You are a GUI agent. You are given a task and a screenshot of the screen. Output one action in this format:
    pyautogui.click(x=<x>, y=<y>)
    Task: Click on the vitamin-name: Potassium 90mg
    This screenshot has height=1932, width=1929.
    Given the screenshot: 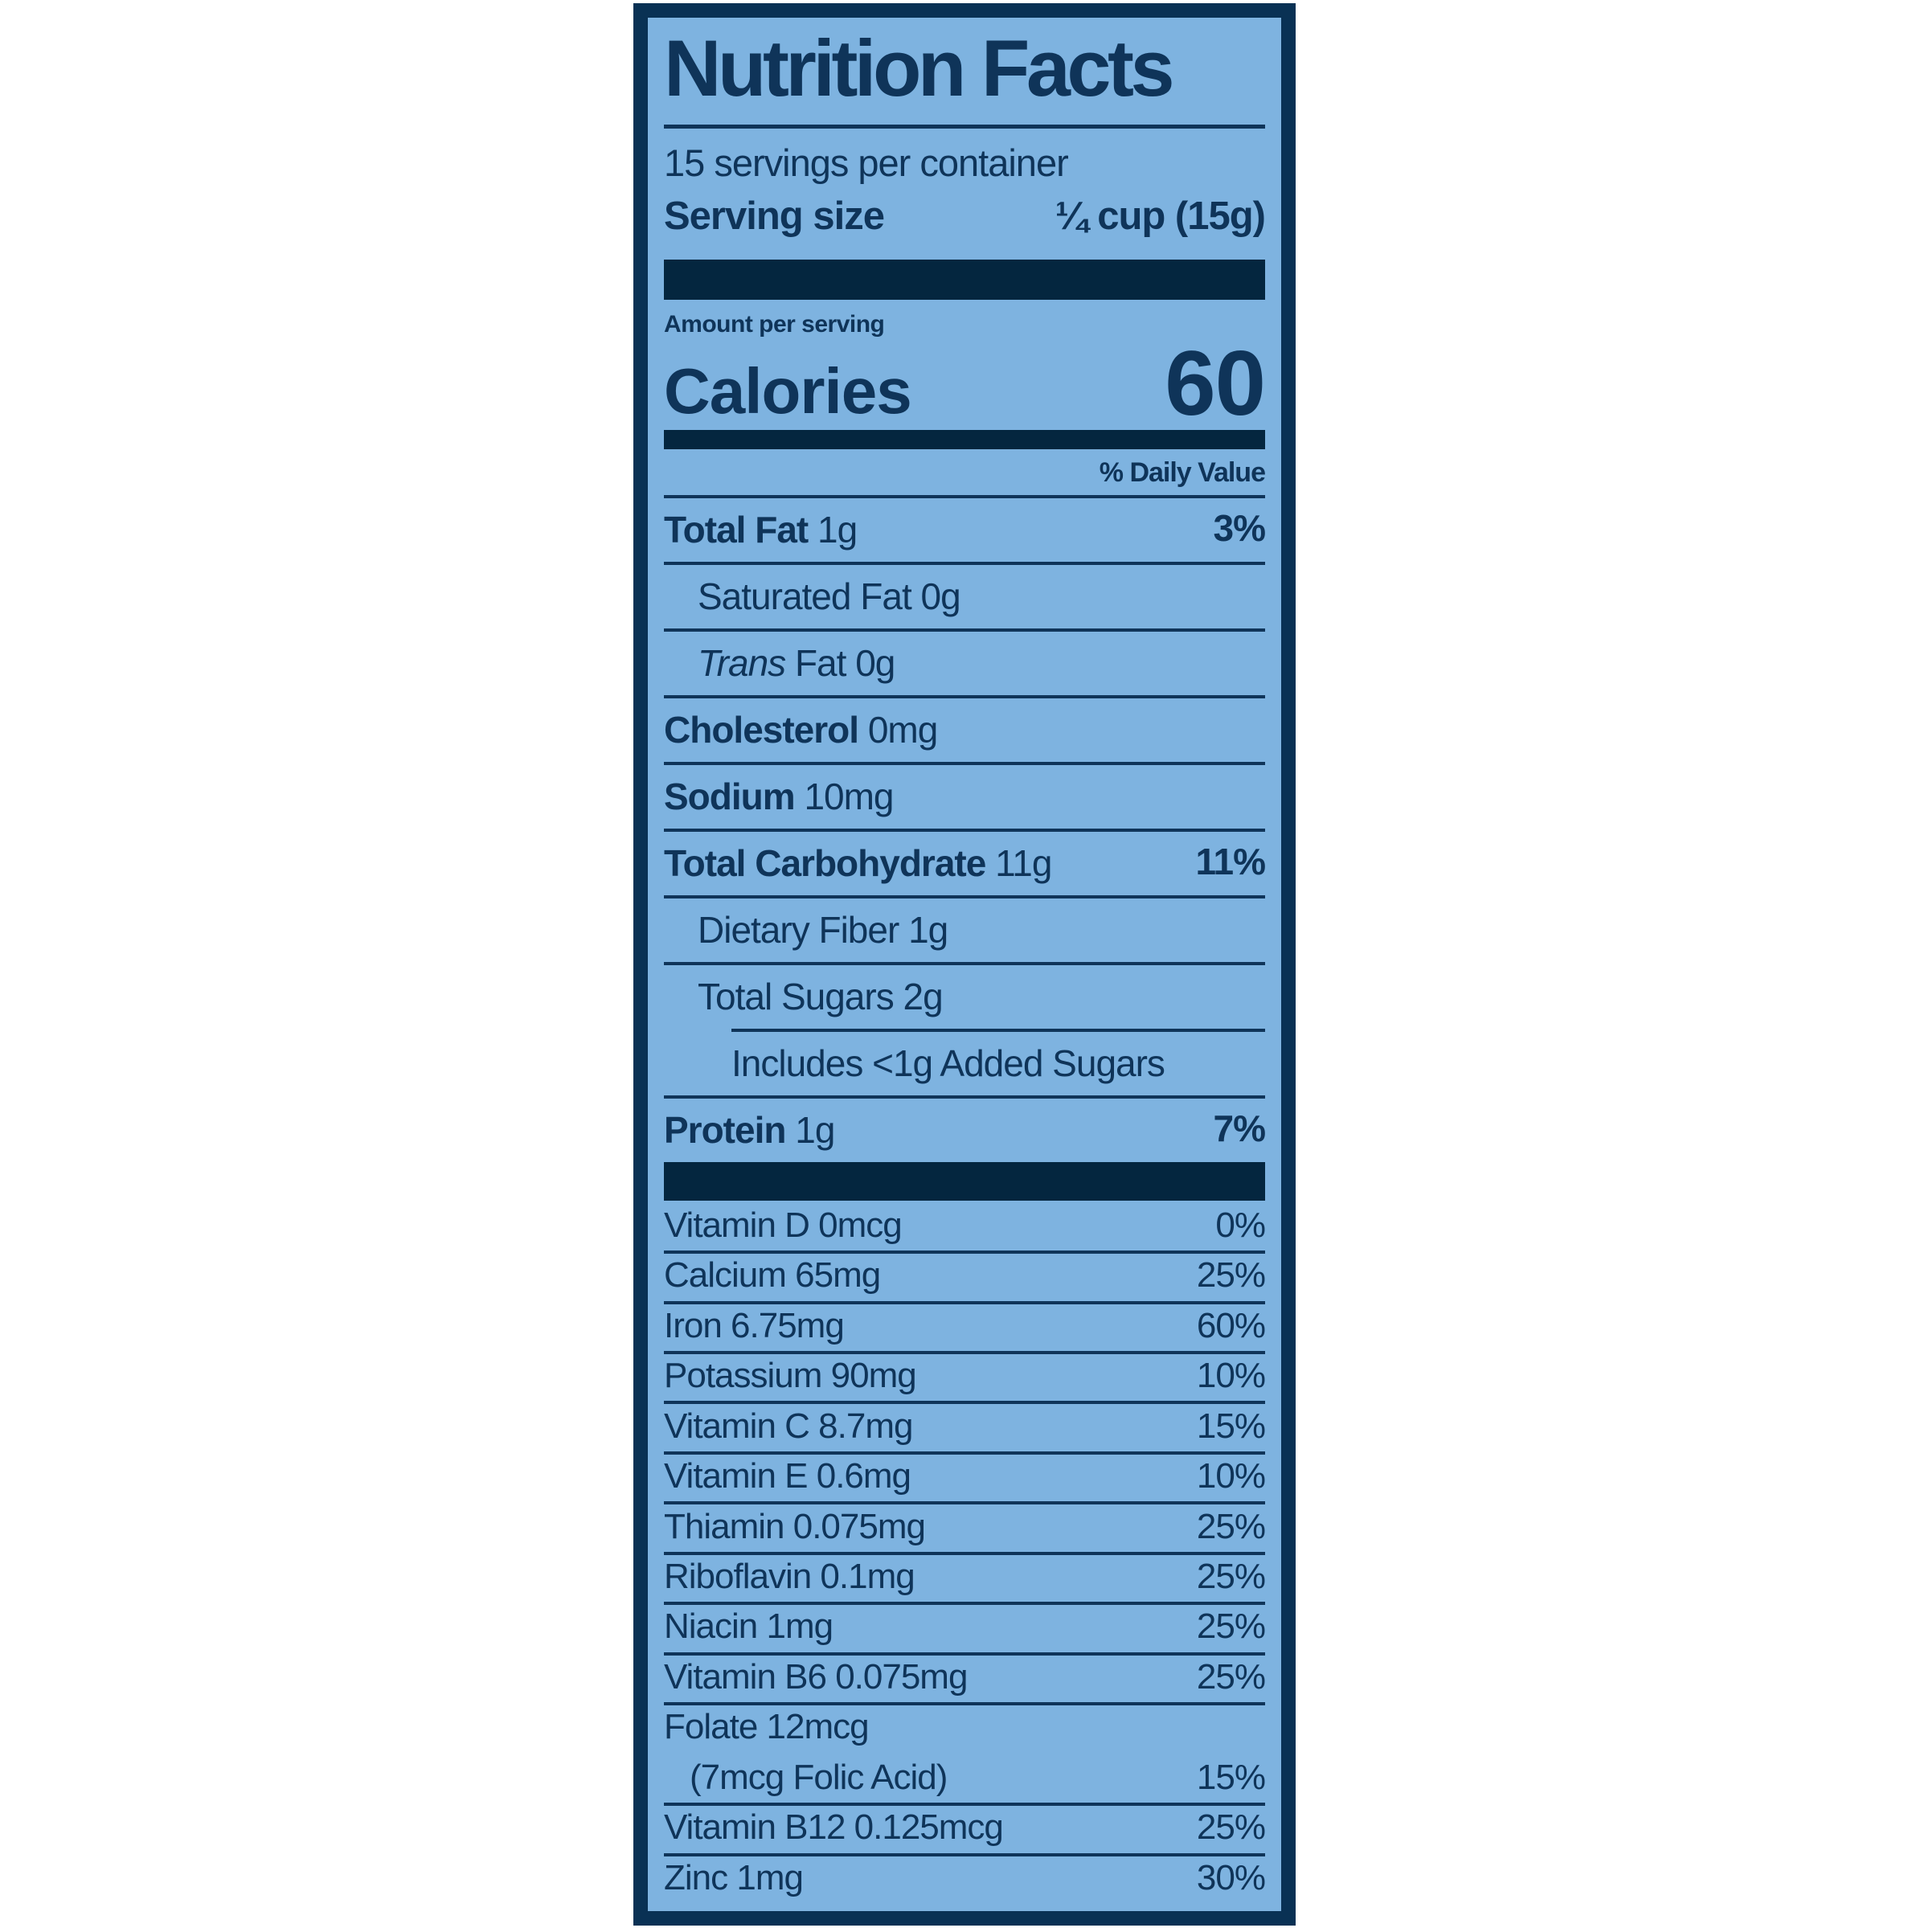 What is the action you would take?
    pyautogui.click(x=790, y=1376)
    